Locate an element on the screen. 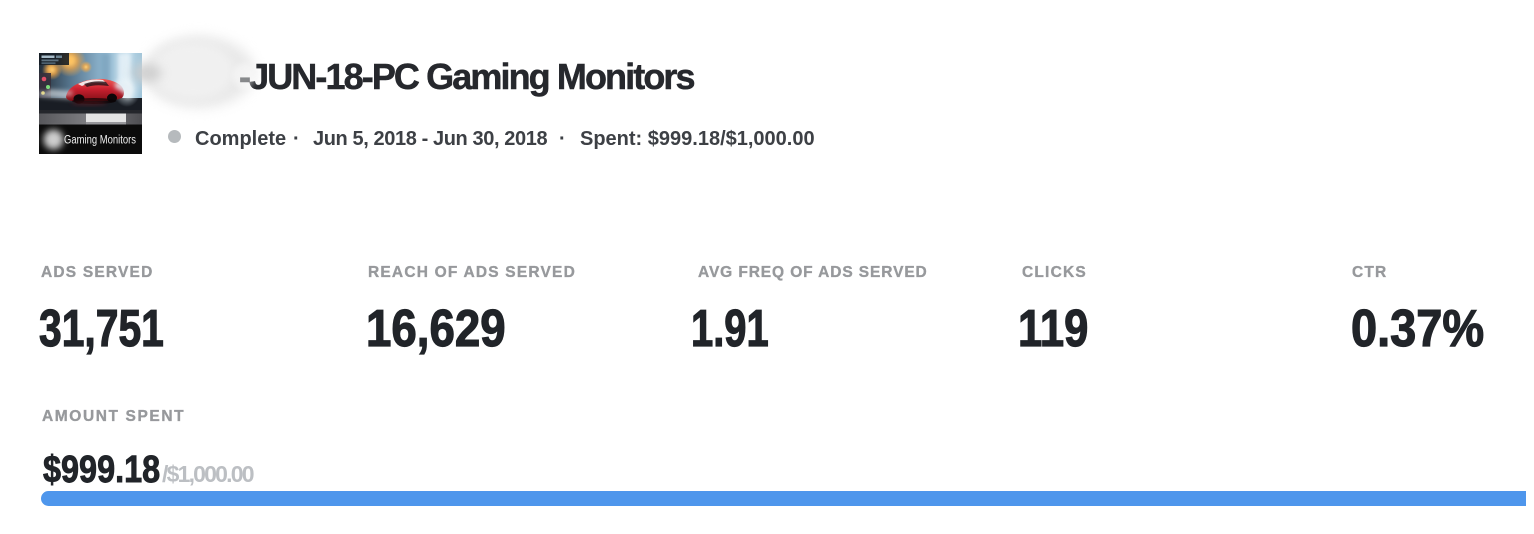 The height and width of the screenshot is (534, 1534). svg-text: Gaming Monitors is located at coordinates (100, 141).